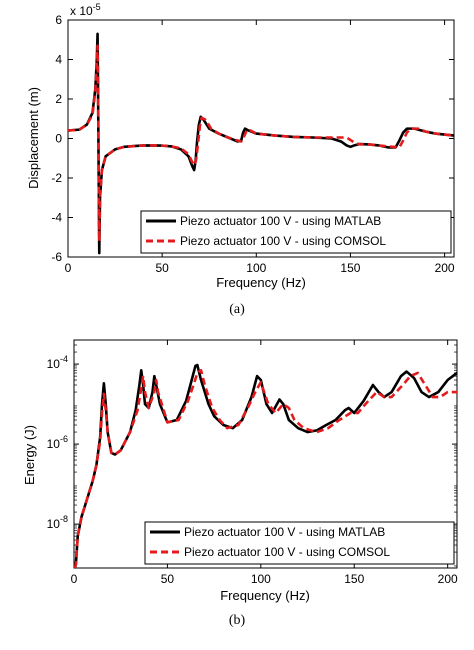 Image resolution: width=474 pixels, height=650 pixels. What do you see at coordinates (58, 60) in the screenshot?
I see `y-tick-label-a: 4` at bounding box center [58, 60].